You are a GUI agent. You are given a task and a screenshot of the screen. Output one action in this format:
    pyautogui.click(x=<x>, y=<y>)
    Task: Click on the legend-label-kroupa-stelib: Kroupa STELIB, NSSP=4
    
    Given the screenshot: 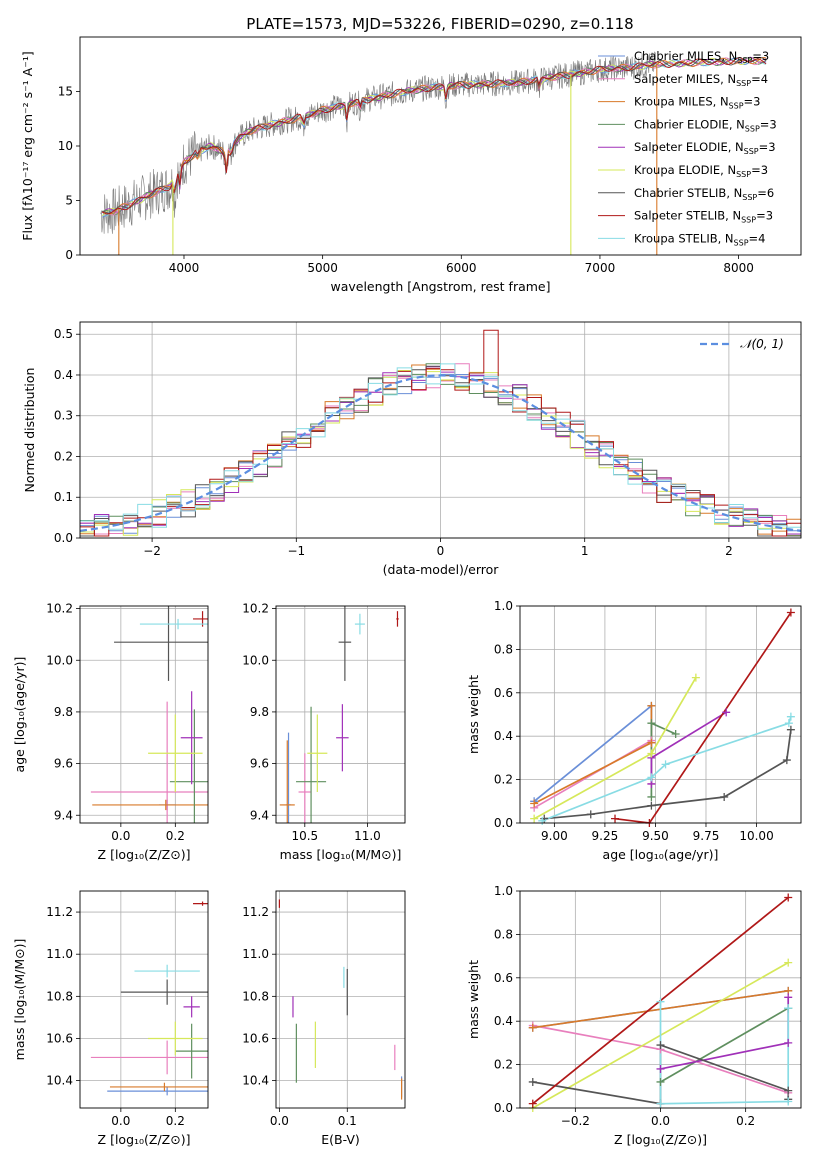 What is the action you would take?
    pyautogui.click(x=699, y=239)
    